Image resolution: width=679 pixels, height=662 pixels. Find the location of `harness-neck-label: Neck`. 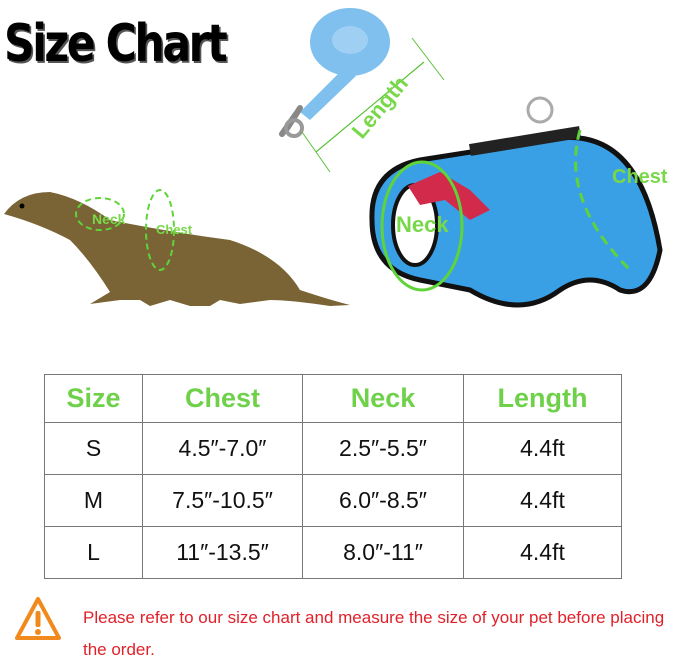

harness-neck-label: Neck is located at coordinates (422, 224).